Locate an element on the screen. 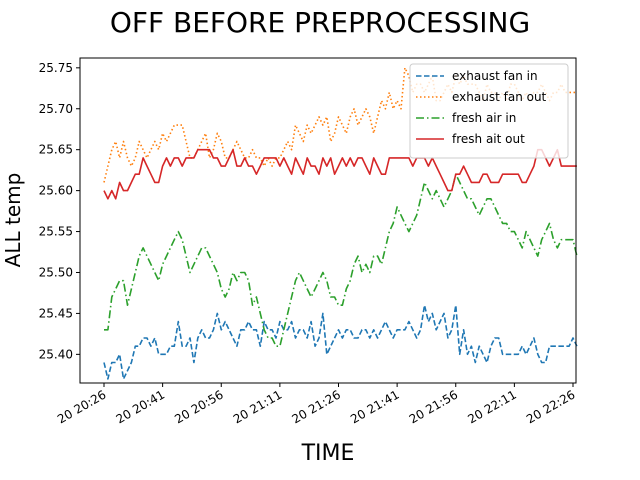 The width and height of the screenshot is (640, 480). y-tick-label: 25.40 is located at coordinates (56, 354).